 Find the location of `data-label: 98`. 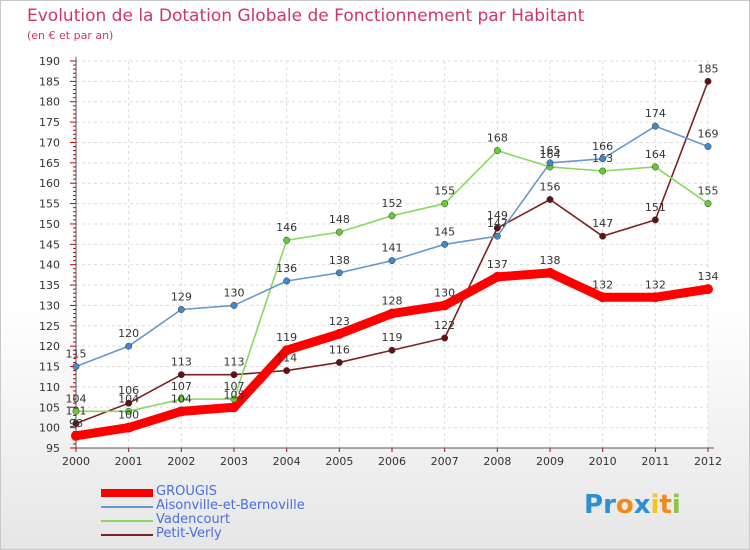

data-label: 98 is located at coordinates (76, 423).